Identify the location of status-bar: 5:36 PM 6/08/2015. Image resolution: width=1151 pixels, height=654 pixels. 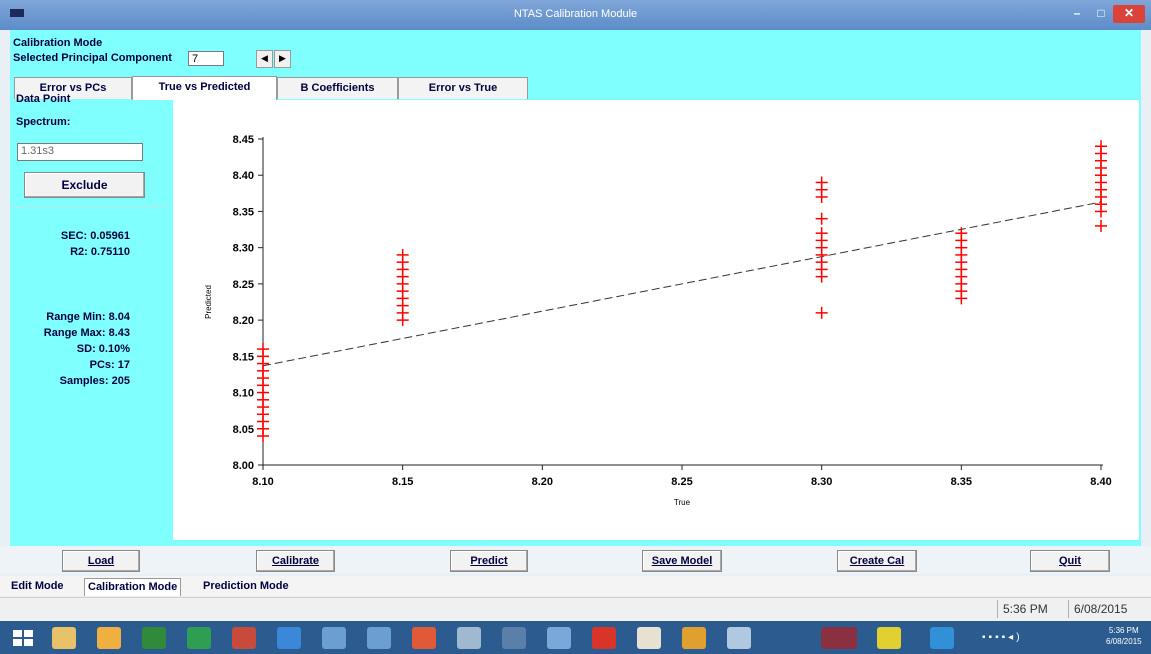
(575, 609).